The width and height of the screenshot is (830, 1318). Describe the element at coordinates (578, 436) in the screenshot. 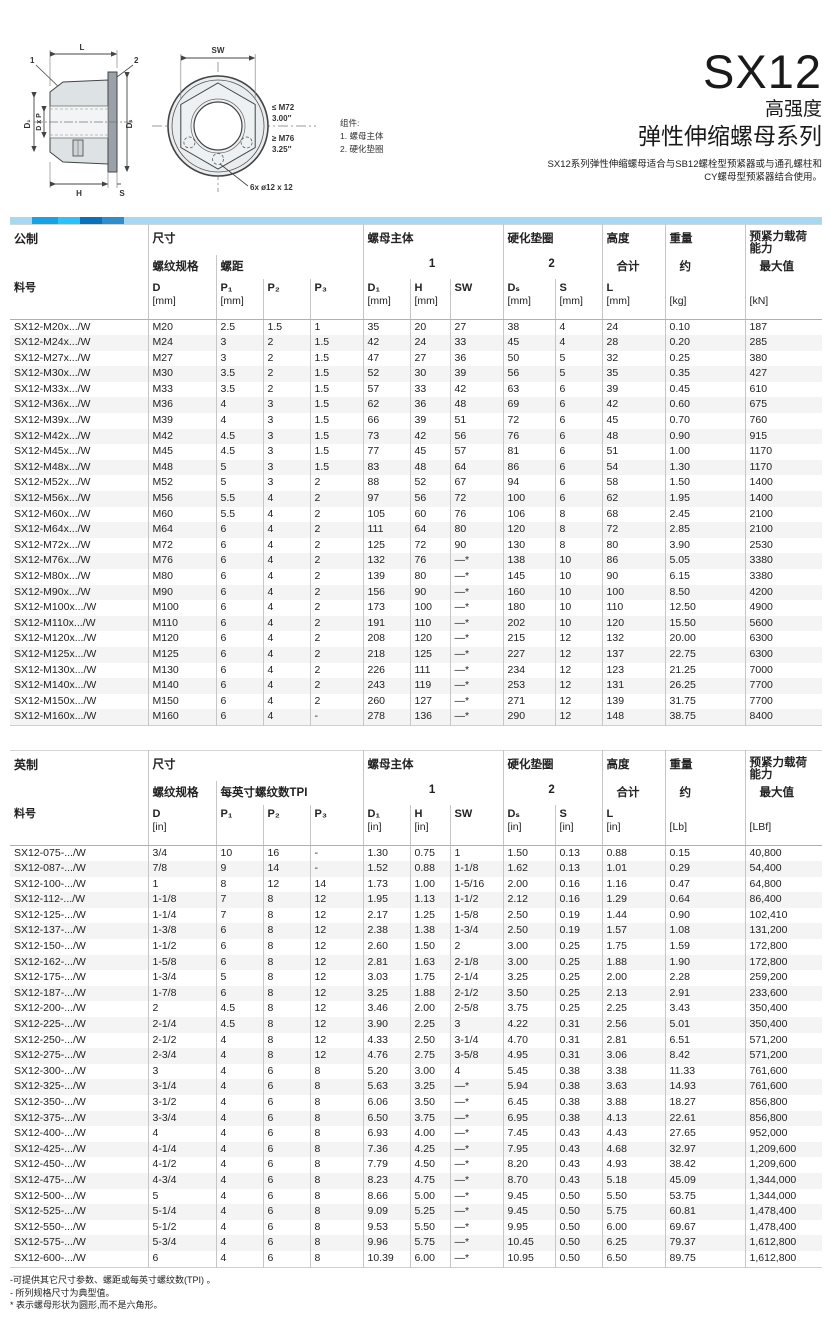

I see `value-cell: 6` at that location.